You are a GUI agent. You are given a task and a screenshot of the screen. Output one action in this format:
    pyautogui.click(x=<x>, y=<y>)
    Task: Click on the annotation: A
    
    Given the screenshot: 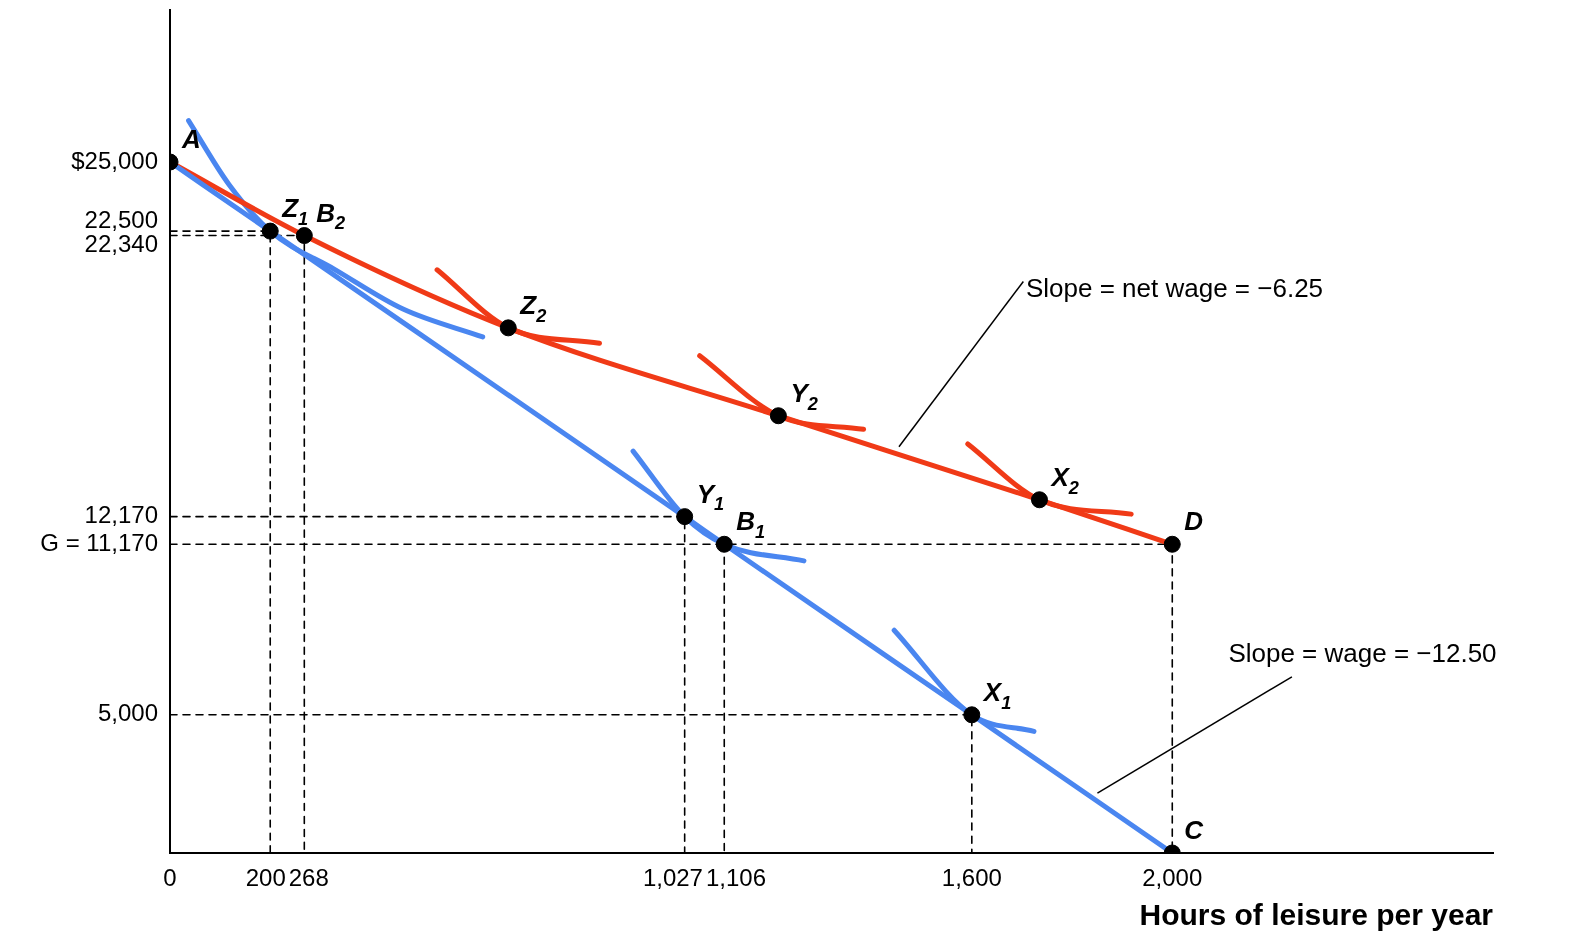 What is the action you would take?
    pyautogui.click(x=191, y=139)
    